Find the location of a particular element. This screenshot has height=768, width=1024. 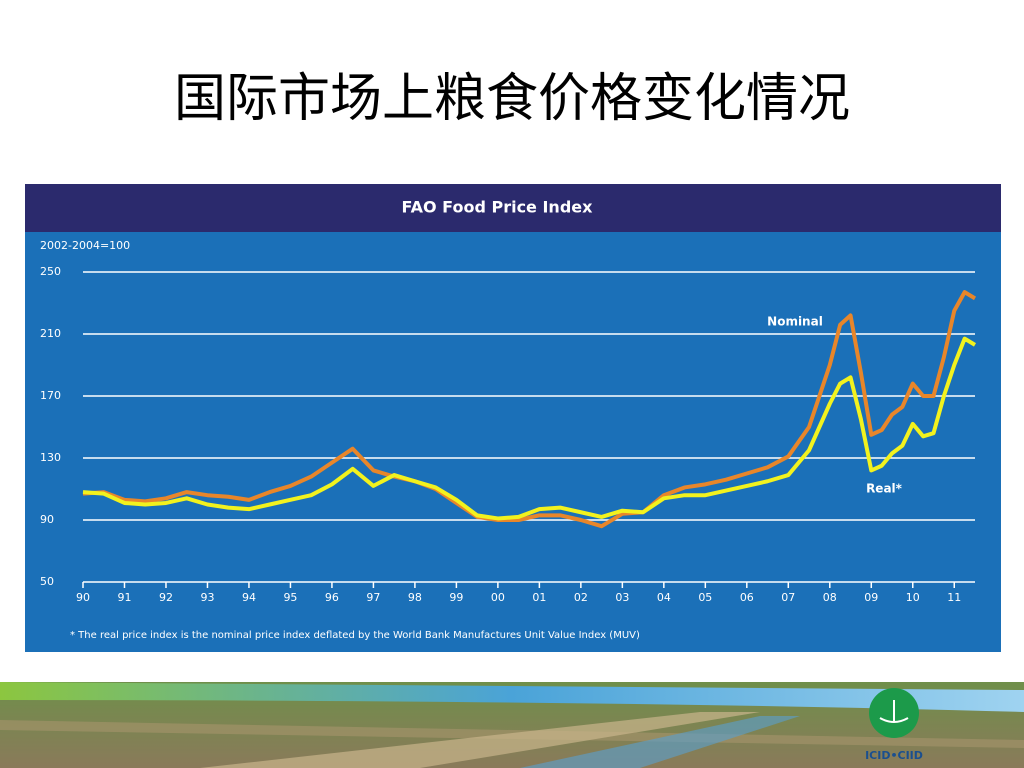

y-tick-label: 130 is located at coordinates (50, 457).